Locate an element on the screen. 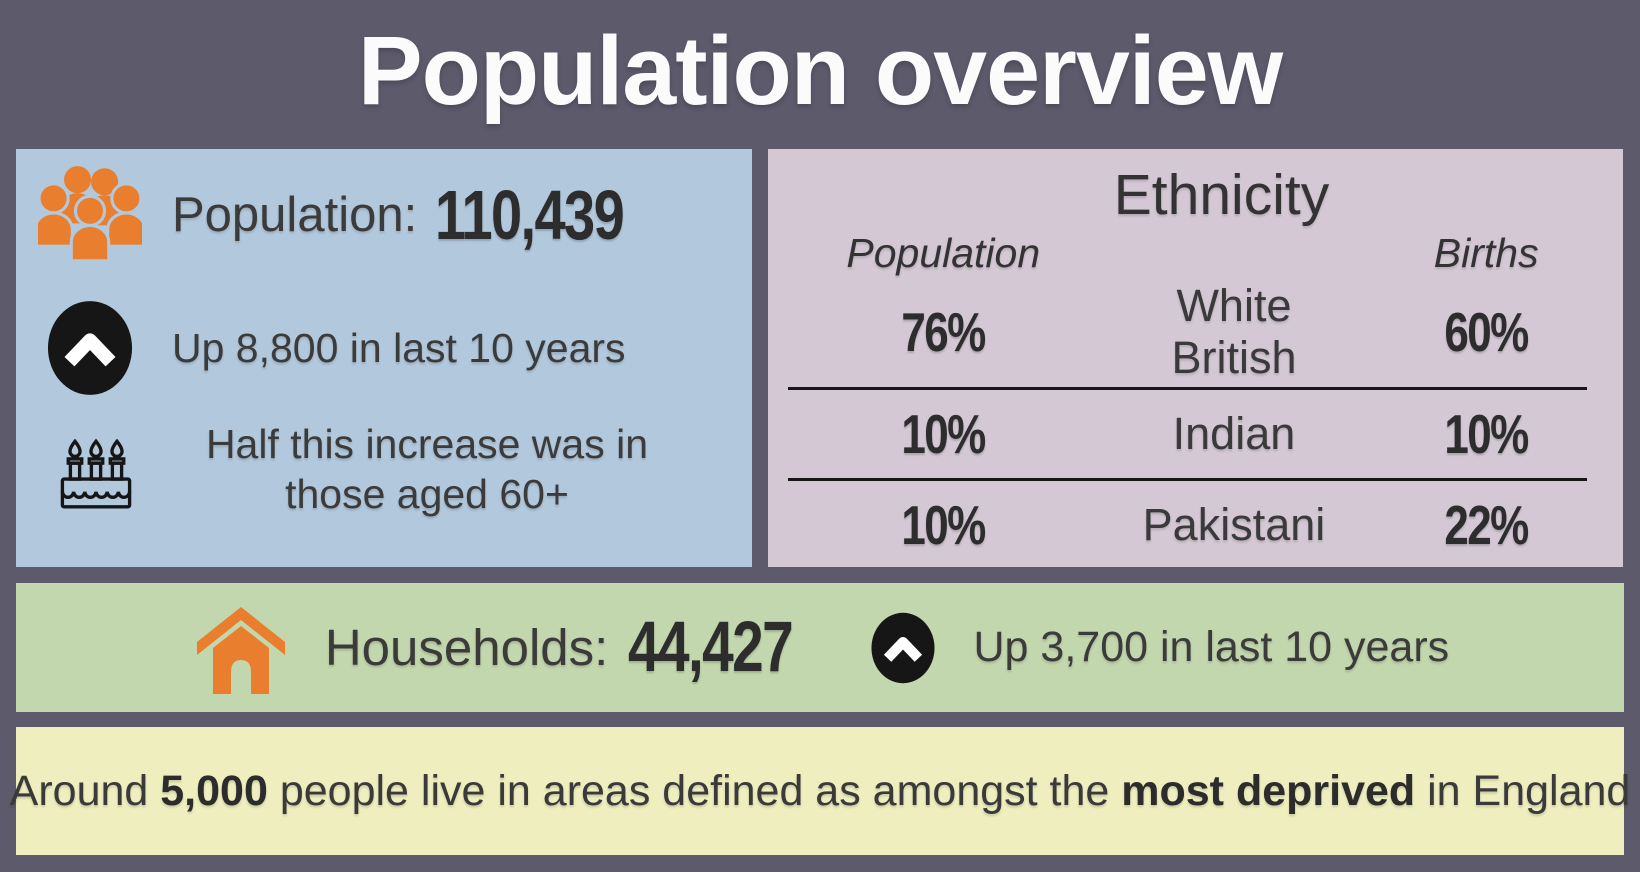 The image size is (1640, 872). birthday-cake-icon is located at coordinates (96, 469).